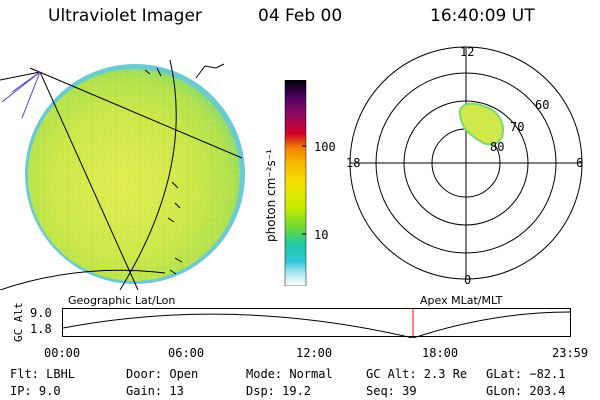 The width and height of the screenshot is (600, 400). Describe the element at coordinates (162, 374) in the screenshot. I see `info-door: Door: Open` at that location.